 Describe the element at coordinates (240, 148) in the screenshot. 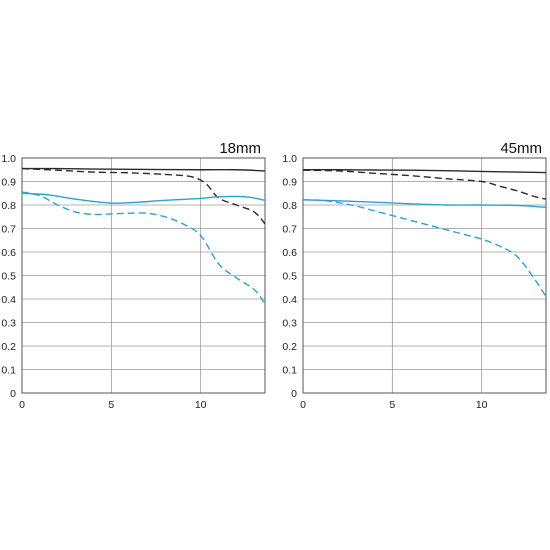

I see `chart-title: 18mm` at that location.